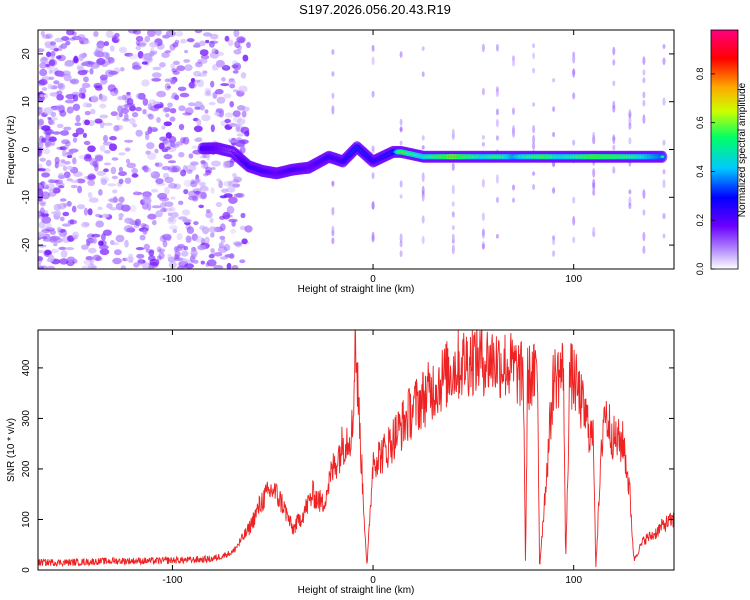 The height and width of the screenshot is (600, 750). What do you see at coordinates (700, 269) in the screenshot?
I see `colorbar-tick-label: 0.0` at bounding box center [700, 269].